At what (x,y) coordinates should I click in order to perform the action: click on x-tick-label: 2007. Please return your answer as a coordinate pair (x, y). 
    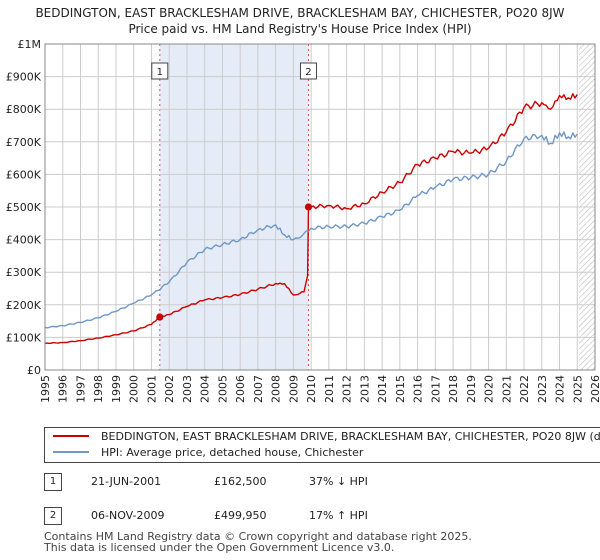
    Looking at the image, I should click on (258, 389).